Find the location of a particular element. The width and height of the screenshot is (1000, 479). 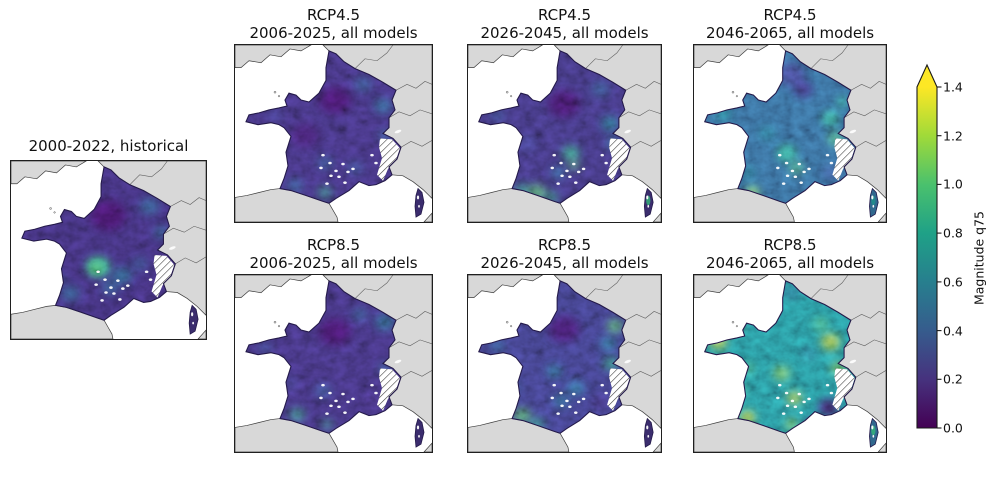

panel-title-rcp45-1: RCP4.5 2006-2025, all models is located at coordinates (333, 24).